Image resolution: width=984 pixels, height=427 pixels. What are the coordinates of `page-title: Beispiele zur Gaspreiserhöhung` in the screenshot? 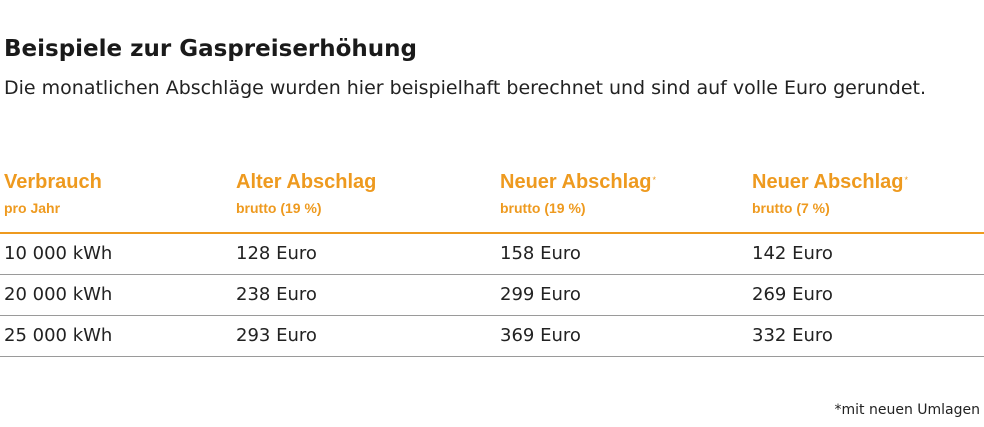 It's located at (211, 49).